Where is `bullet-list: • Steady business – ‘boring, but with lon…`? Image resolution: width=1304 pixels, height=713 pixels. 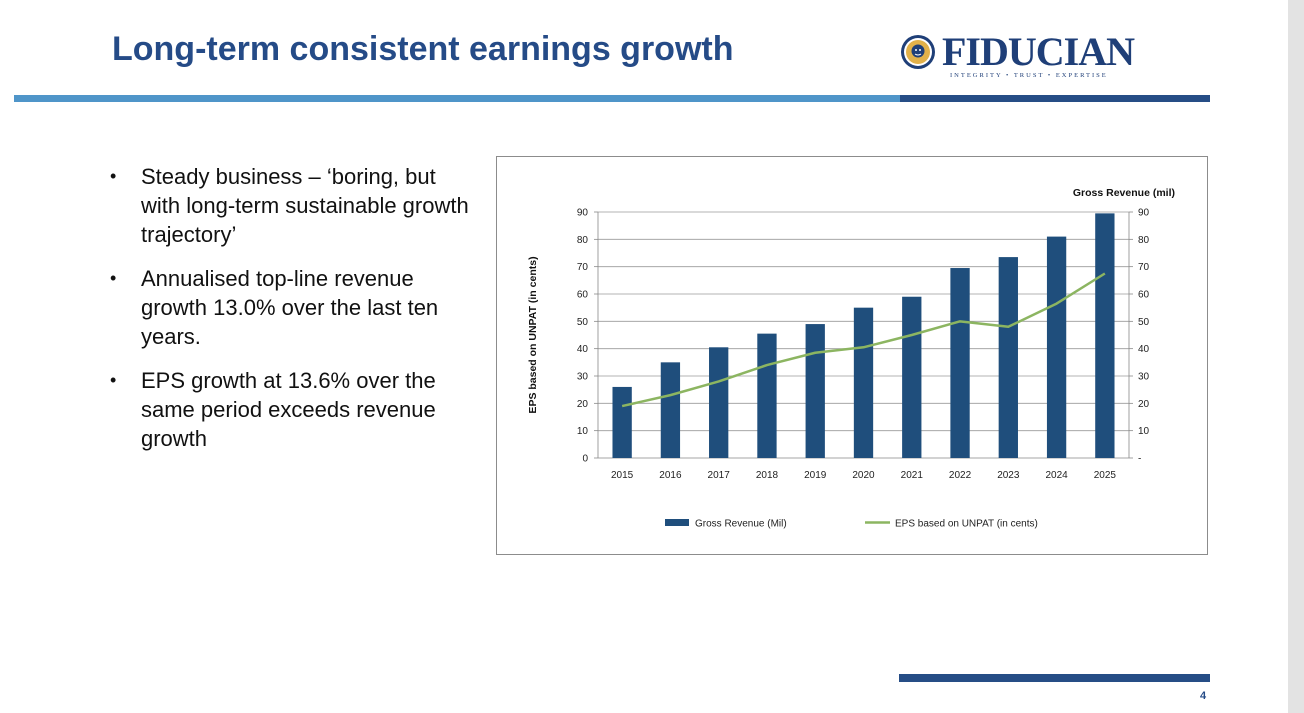 bullet-list: • Steady business – ‘boring, but with lon… is located at coordinates (290, 315).